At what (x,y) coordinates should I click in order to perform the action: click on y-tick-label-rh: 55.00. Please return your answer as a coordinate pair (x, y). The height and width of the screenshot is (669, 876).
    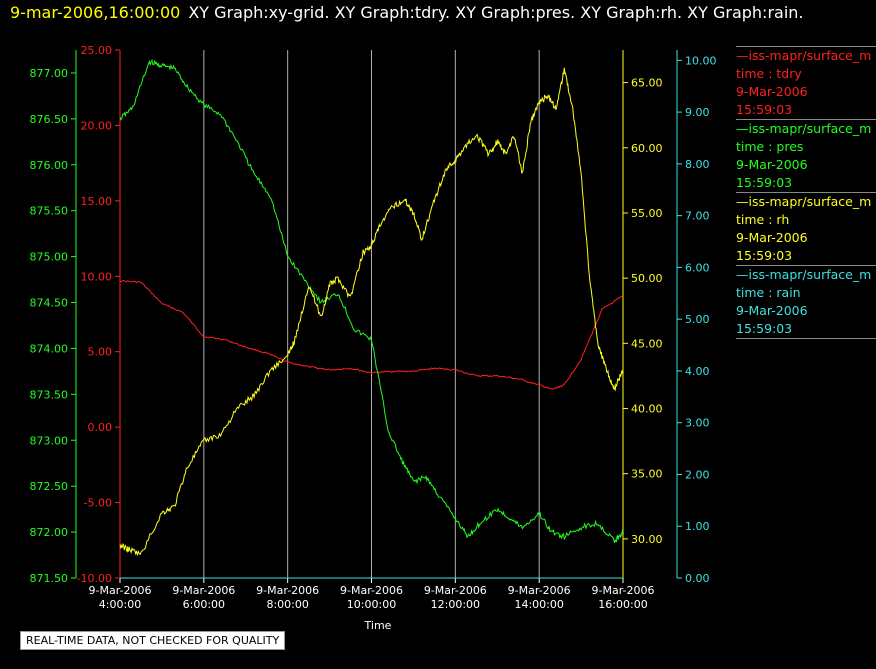
    Looking at the image, I should click on (647, 213).